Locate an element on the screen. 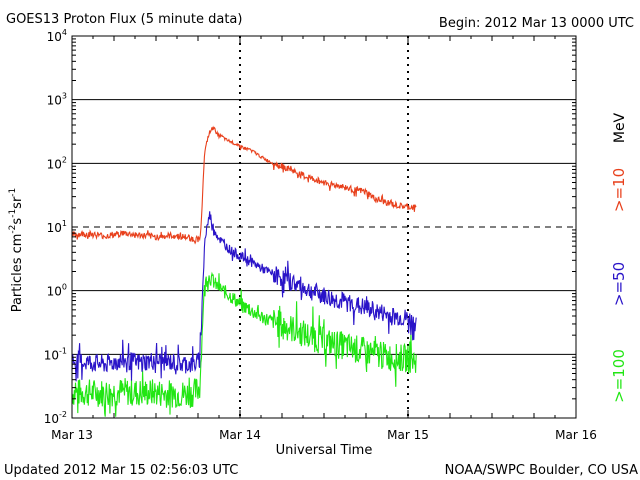 Image resolution: width=640 pixels, height=480 pixels. y-label-base: Particles cm is located at coordinates (17, 273).